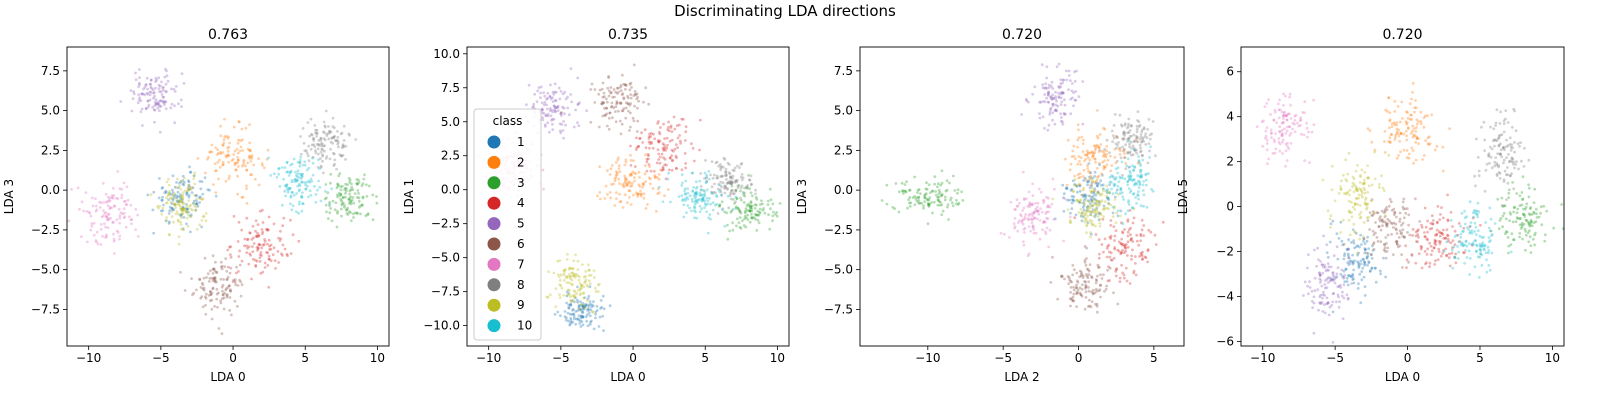 The image size is (1600, 404). I want to click on y-tick-label: 5.0, so click(450, 122).